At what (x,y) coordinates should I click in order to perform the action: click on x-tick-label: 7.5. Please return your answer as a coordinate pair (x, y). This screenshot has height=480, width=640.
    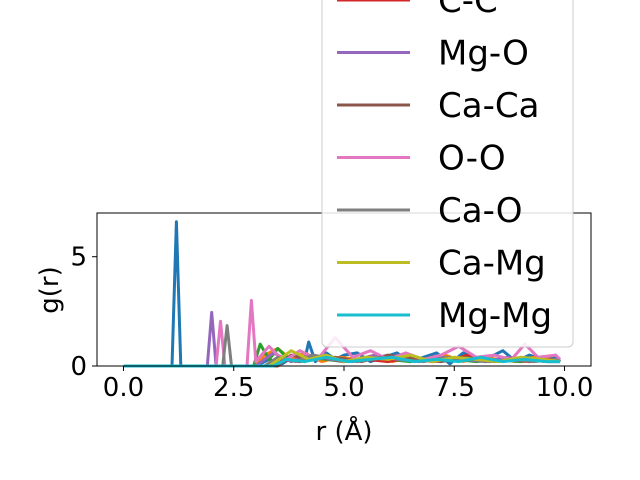
    Looking at the image, I should click on (454, 388).